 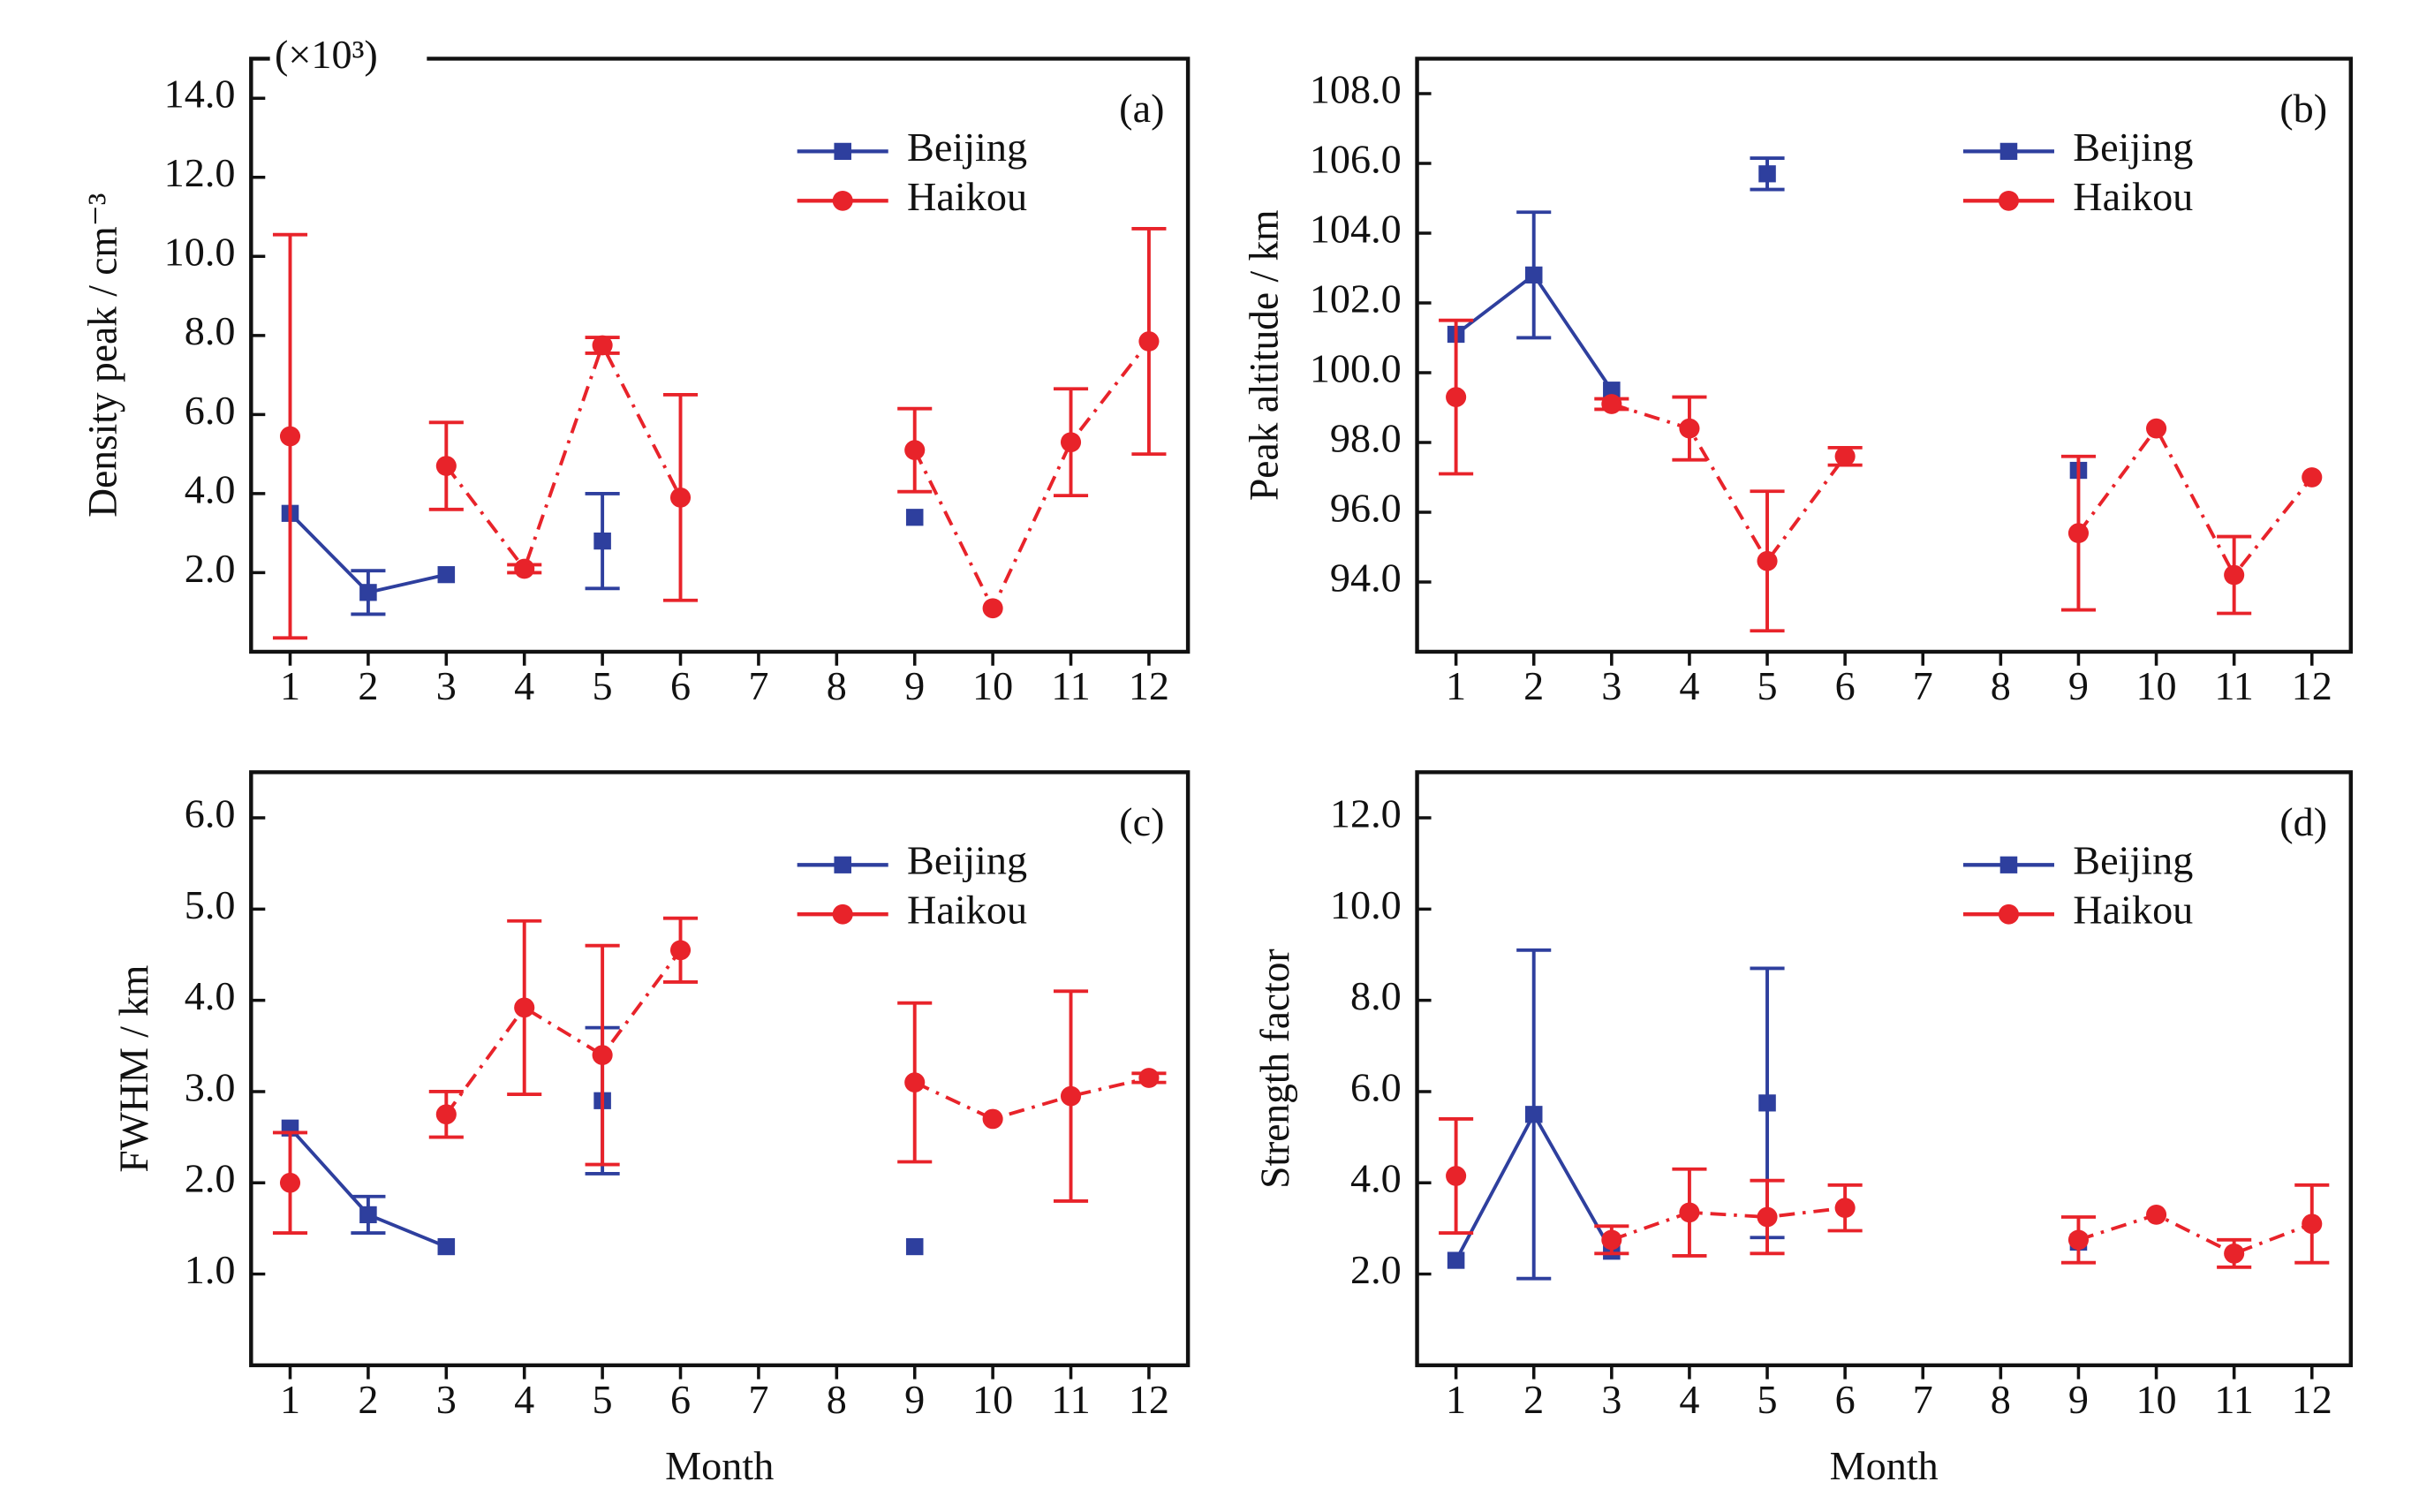 I want to click on x-tick-label: 6, so click(x=1845, y=1400).